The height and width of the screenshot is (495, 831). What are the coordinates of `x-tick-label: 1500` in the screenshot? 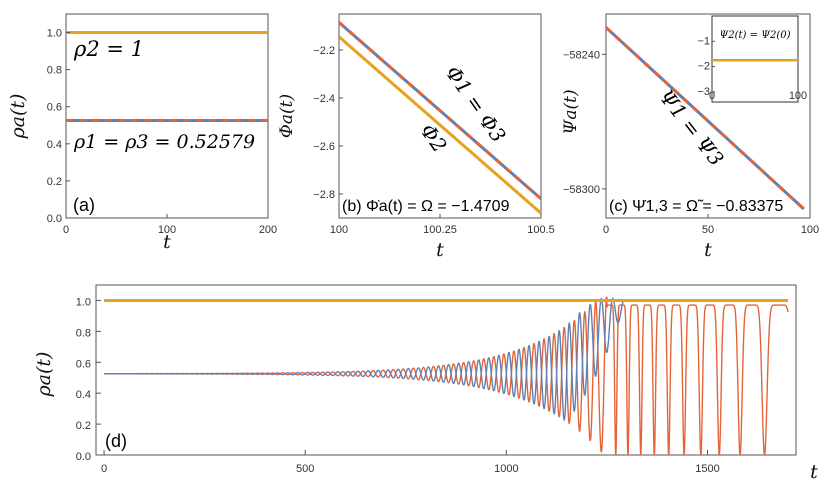 It's located at (707, 469).